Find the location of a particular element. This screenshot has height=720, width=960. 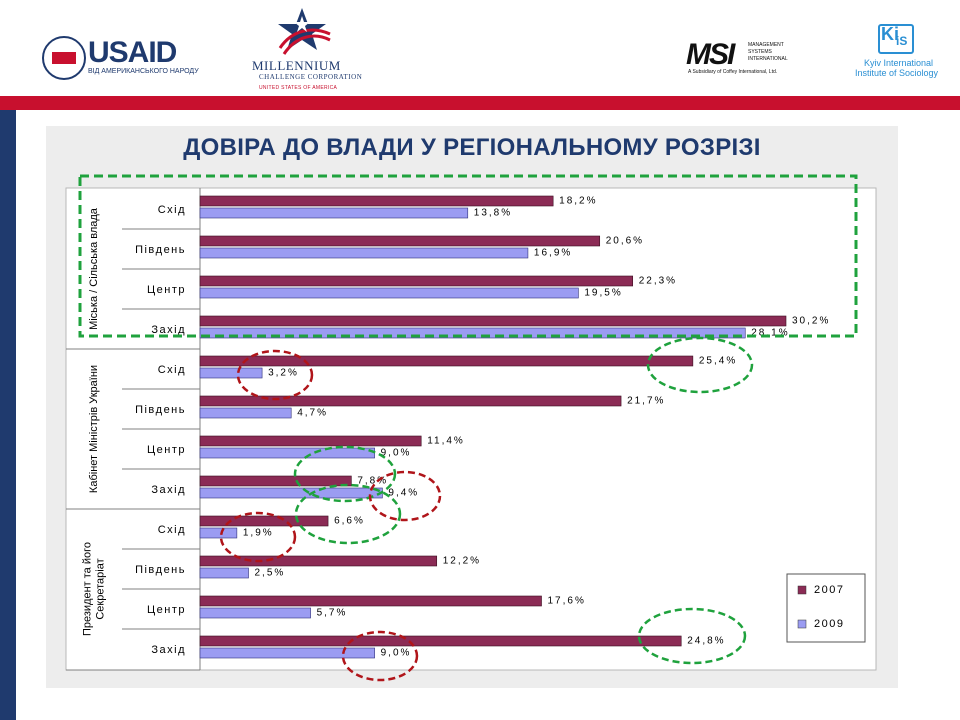

msi-fullname: MANAGEMENT SYSTEMS INTERNATIONAL is located at coordinates (768, 52).